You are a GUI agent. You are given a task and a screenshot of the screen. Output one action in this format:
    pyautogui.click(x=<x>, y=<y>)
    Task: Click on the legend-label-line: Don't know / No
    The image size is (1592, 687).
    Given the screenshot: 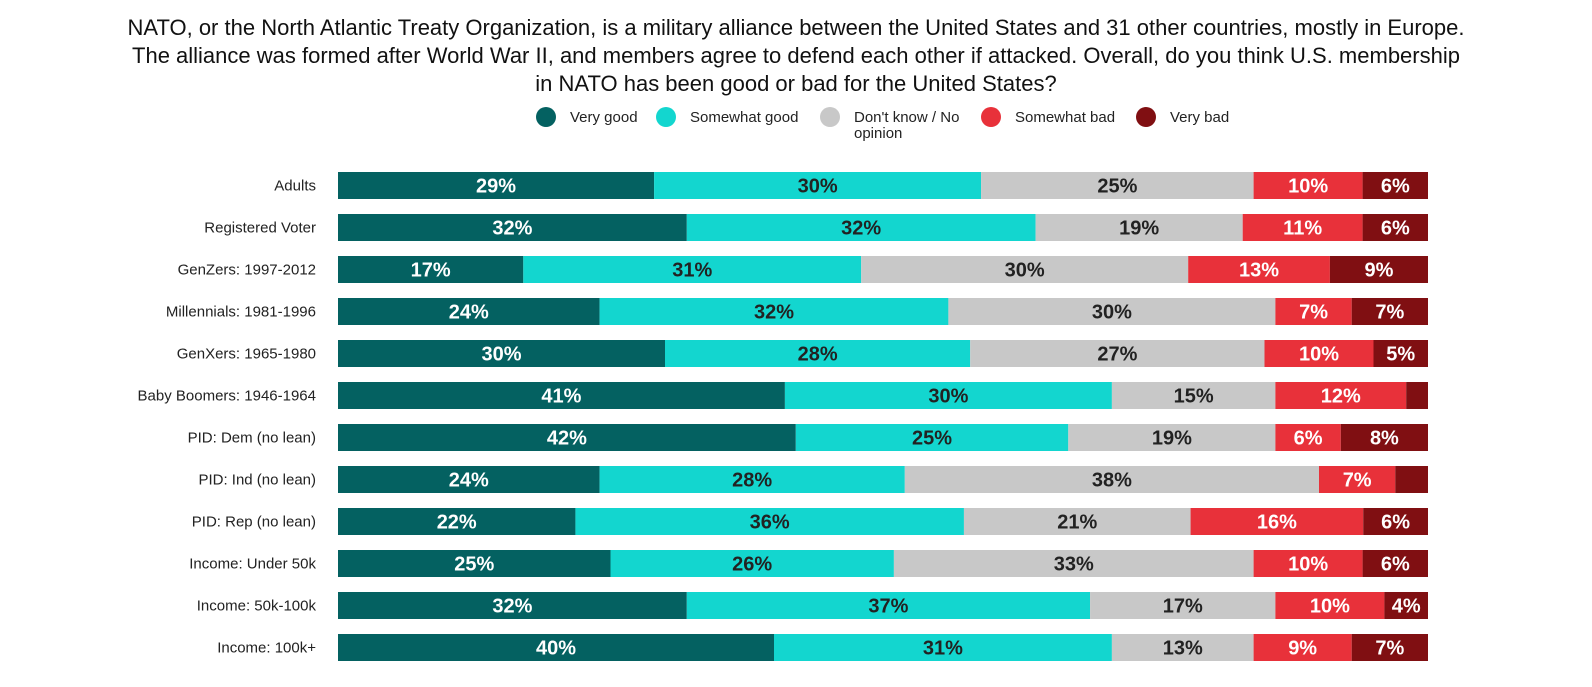 What is the action you would take?
    pyautogui.click(x=907, y=117)
    